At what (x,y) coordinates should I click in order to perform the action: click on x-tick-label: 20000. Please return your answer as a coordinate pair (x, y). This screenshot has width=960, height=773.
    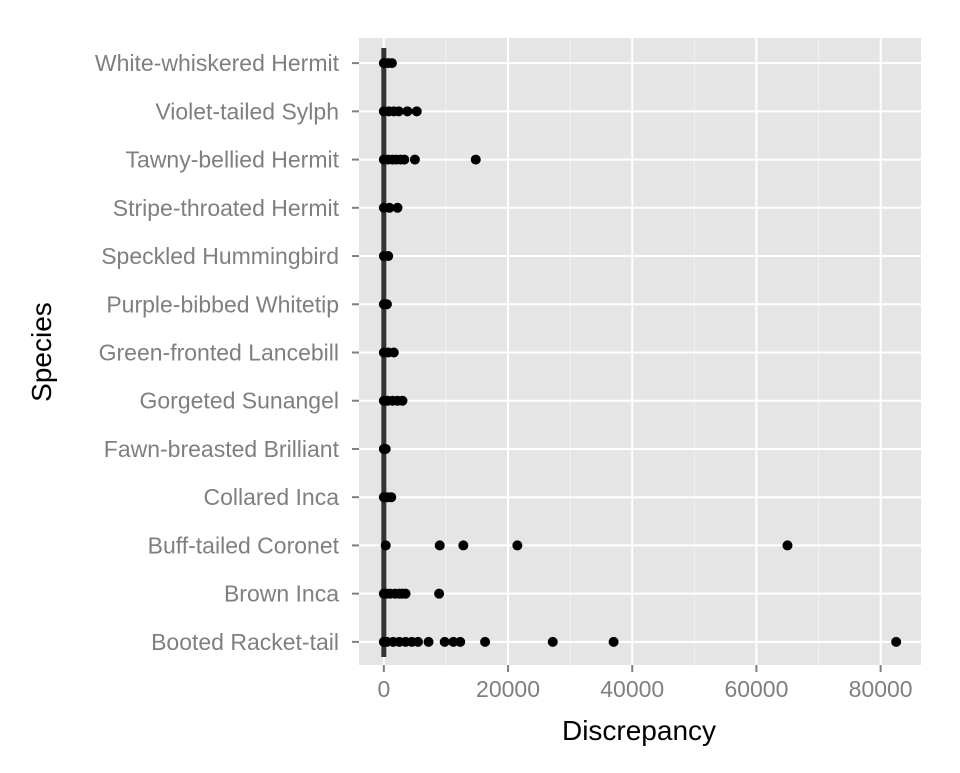
    Looking at the image, I should click on (508, 689).